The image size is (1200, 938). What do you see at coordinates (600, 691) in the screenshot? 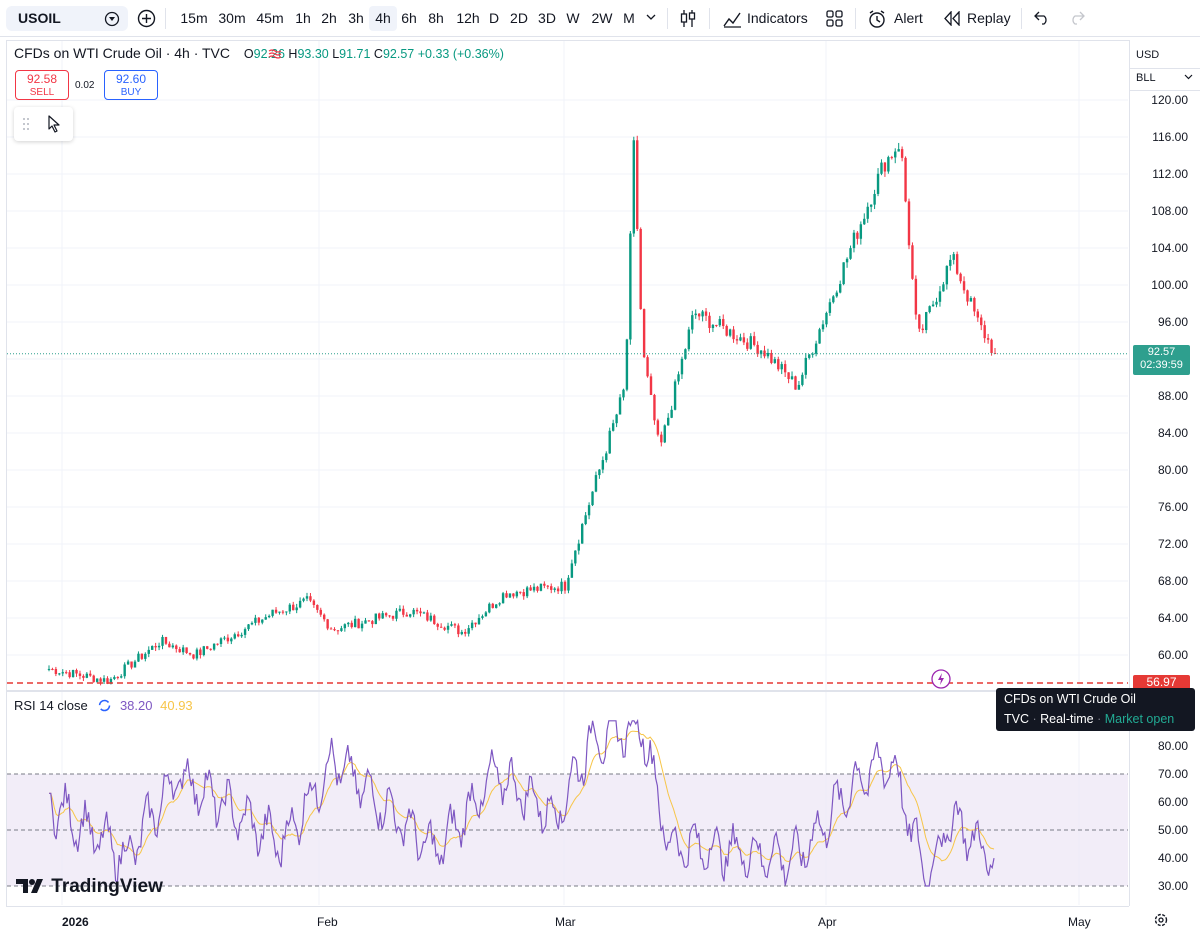
I see `pane-separator` at bounding box center [600, 691].